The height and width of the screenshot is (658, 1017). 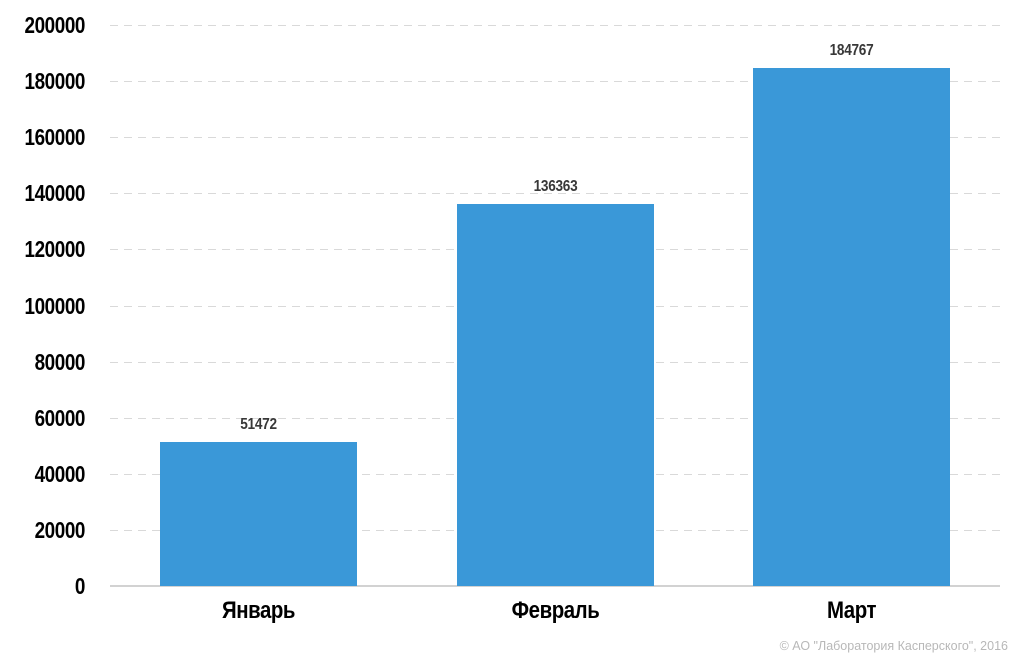 What do you see at coordinates (60, 529) in the screenshot?
I see `y-axis-tick-label: 20000` at bounding box center [60, 529].